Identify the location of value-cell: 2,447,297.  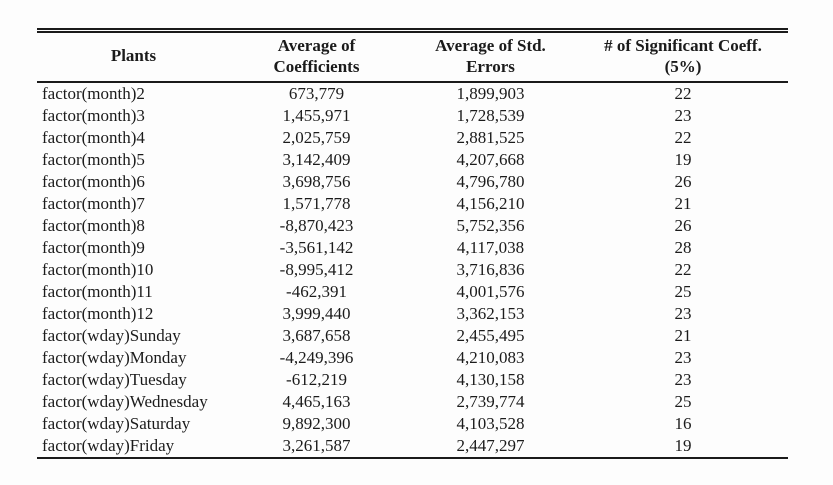
(490, 446).